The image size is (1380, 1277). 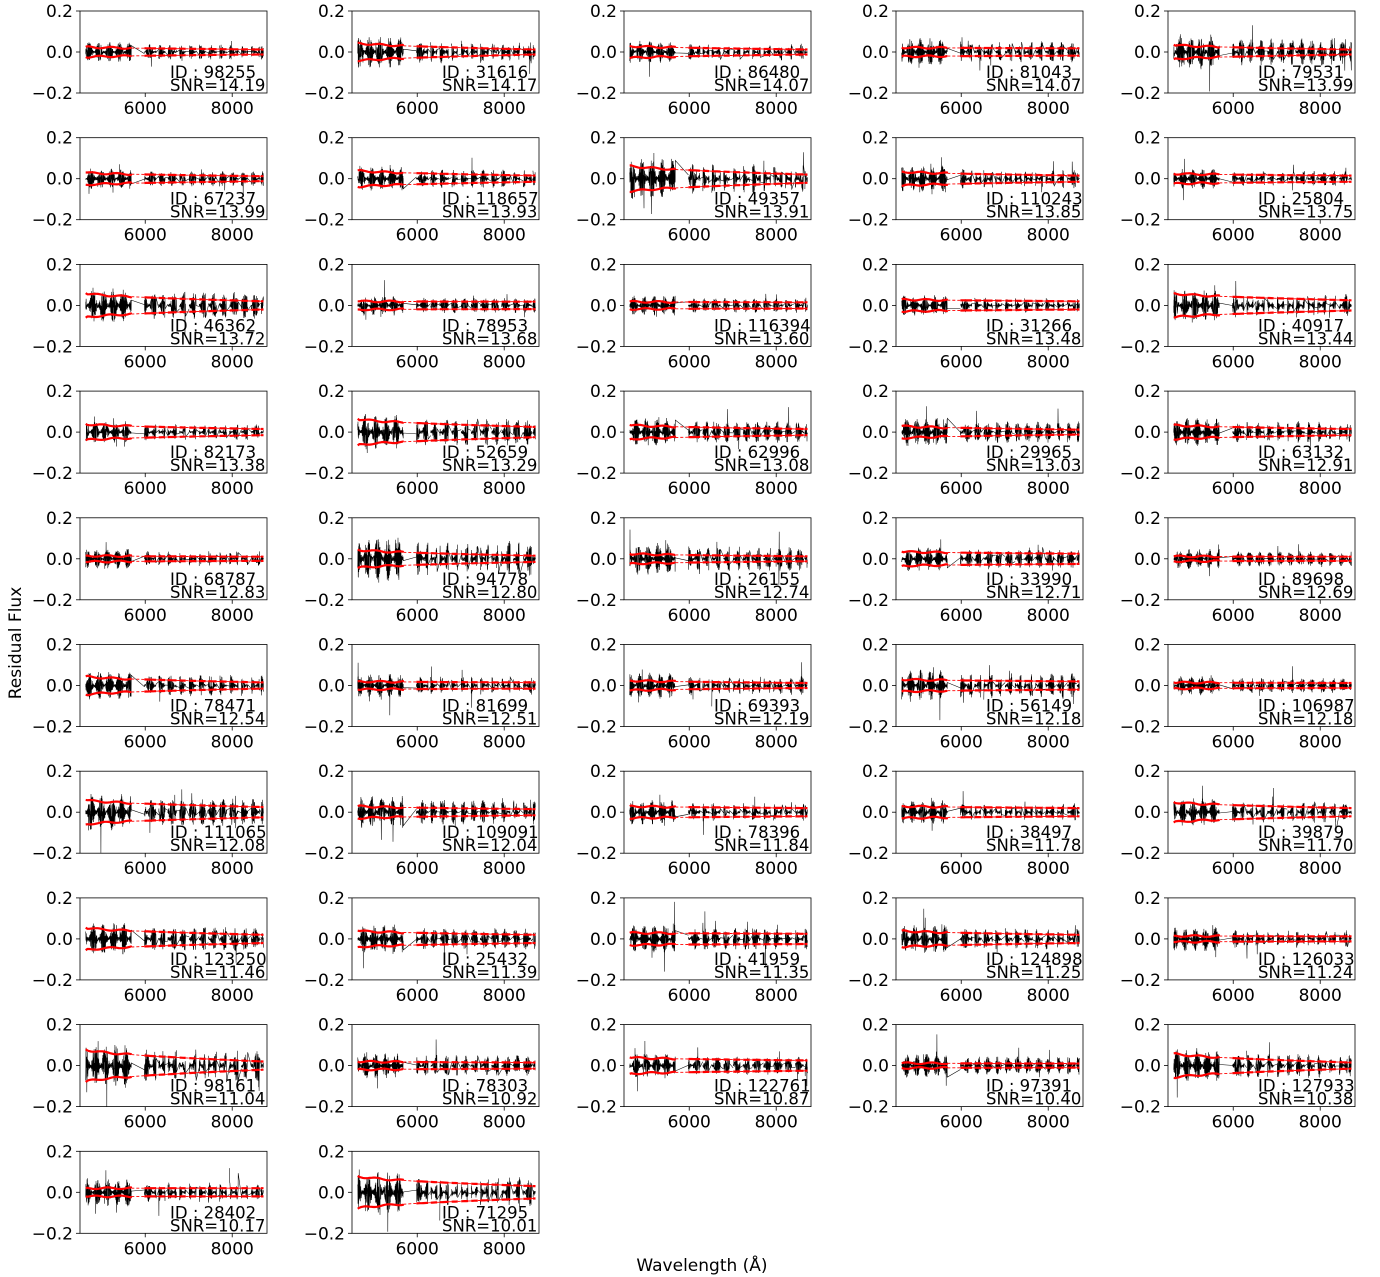 What do you see at coordinates (489, 85) in the screenshot?
I see `snr-annotation: SNR=14.17` at bounding box center [489, 85].